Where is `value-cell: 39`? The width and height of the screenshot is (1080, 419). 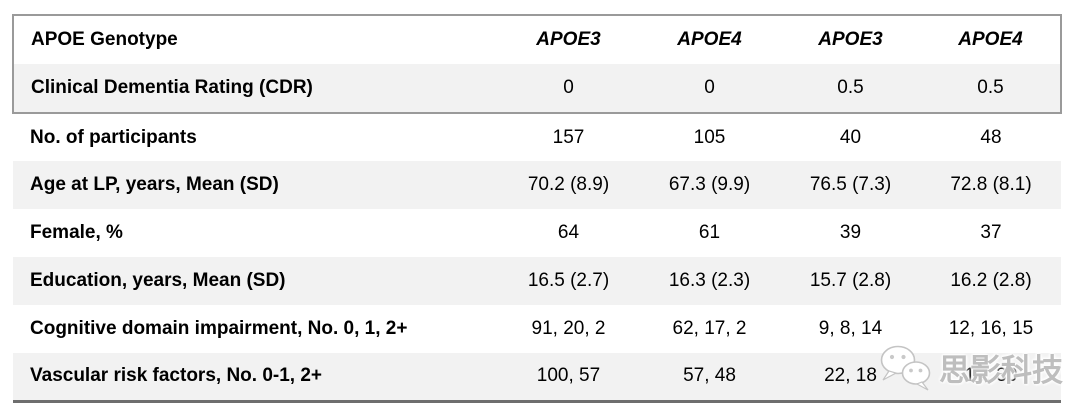 value-cell: 39 is located at coordinates (850, 232).